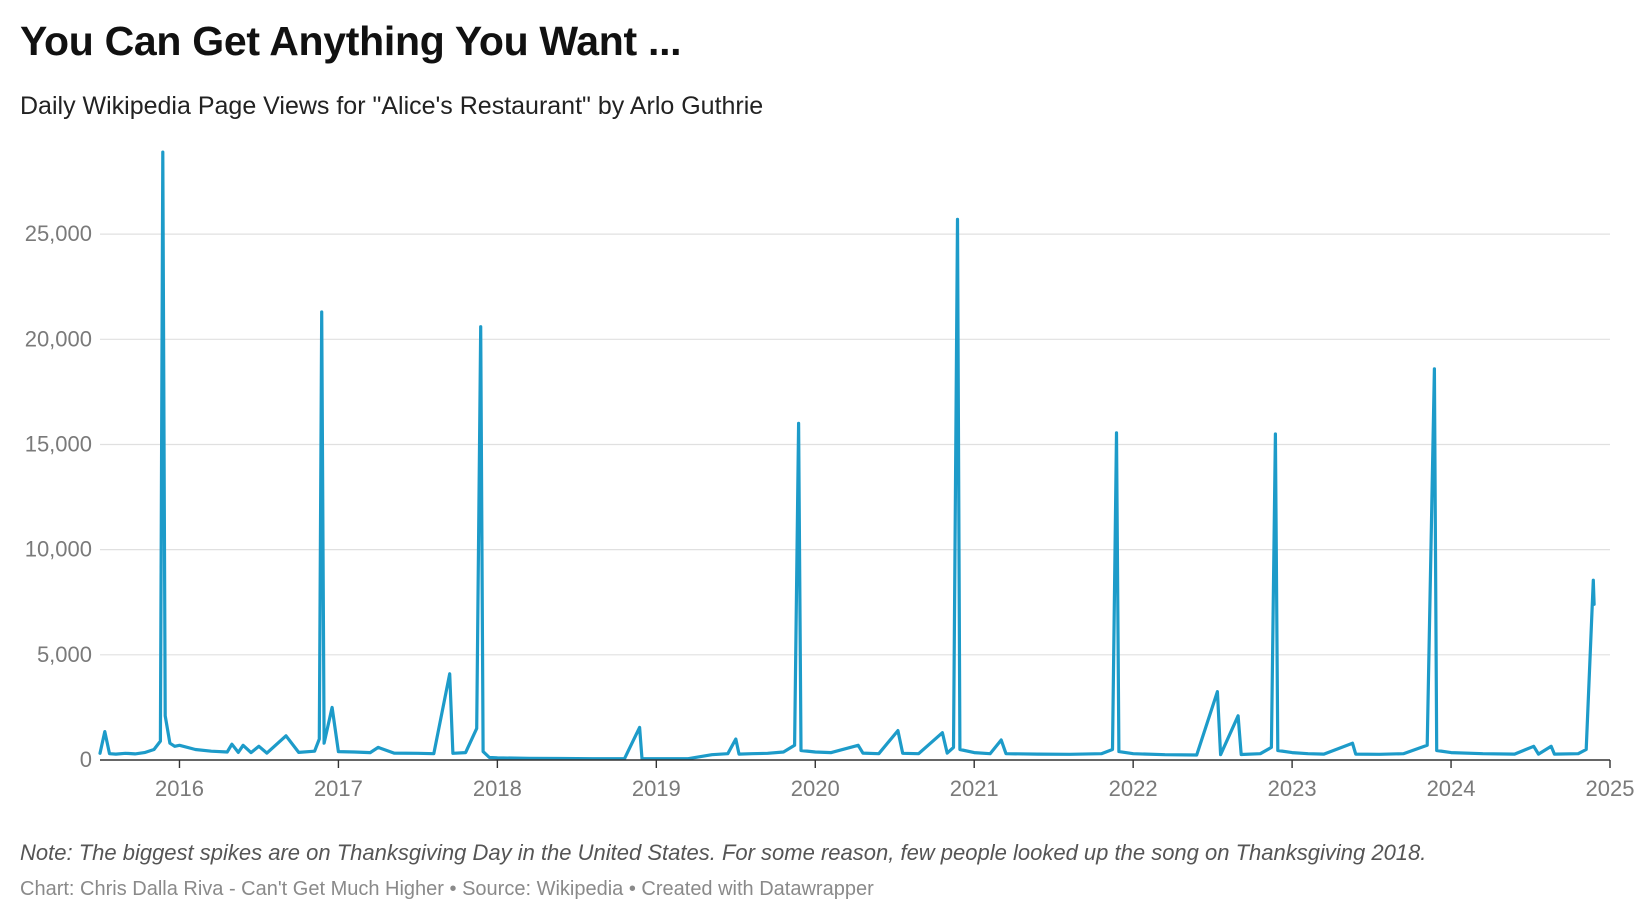  I want to click on y-tick-label: 25,000, so click(58, 233).